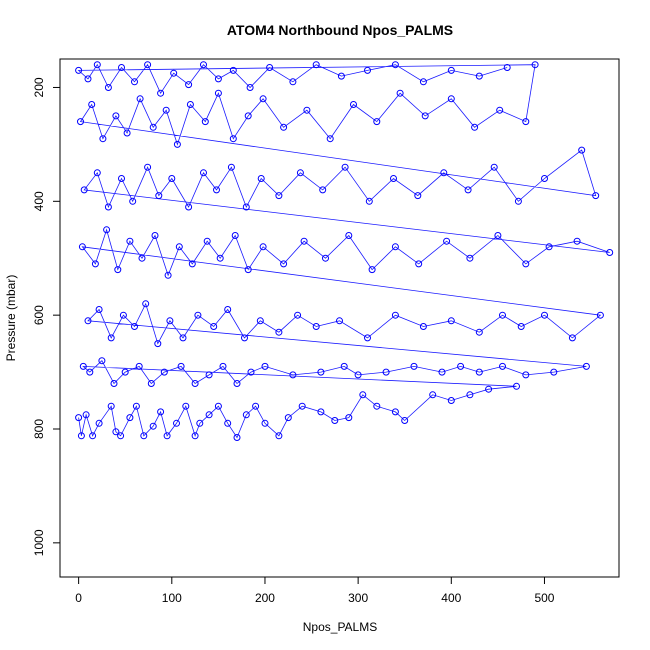  What do you see at coordinates (340, 30) in the screenshot?
I see `chart-title: ATOM4 Northbound Npos_PALMS` at bounding box center [340, 30].